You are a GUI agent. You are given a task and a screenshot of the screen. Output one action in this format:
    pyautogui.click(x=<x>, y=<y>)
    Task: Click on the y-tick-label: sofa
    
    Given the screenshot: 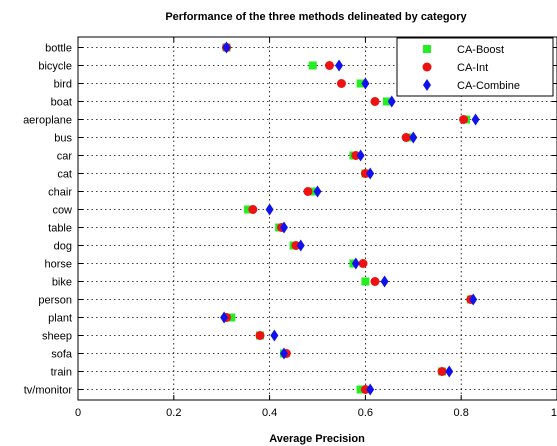 What is the action you would take?
    pyautogui.click(x=62, y=355)
    